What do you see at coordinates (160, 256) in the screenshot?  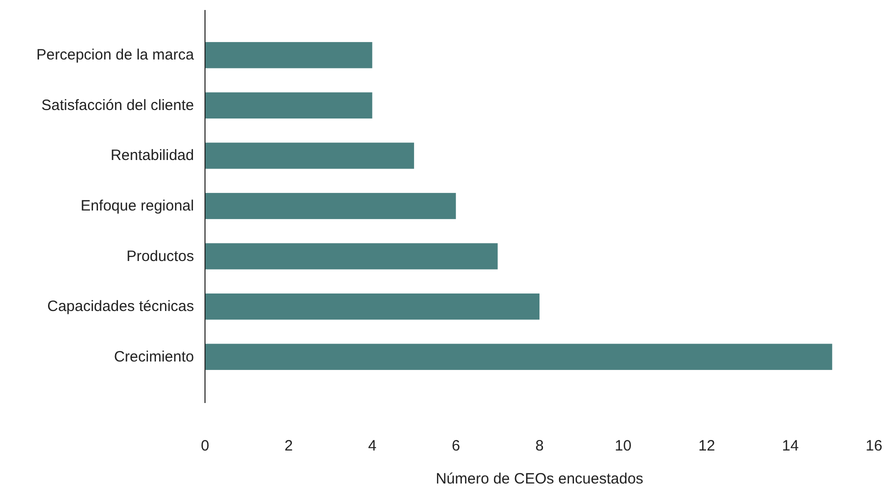 I see `y-tick-label: Productos` at bounding box center [160, 256].